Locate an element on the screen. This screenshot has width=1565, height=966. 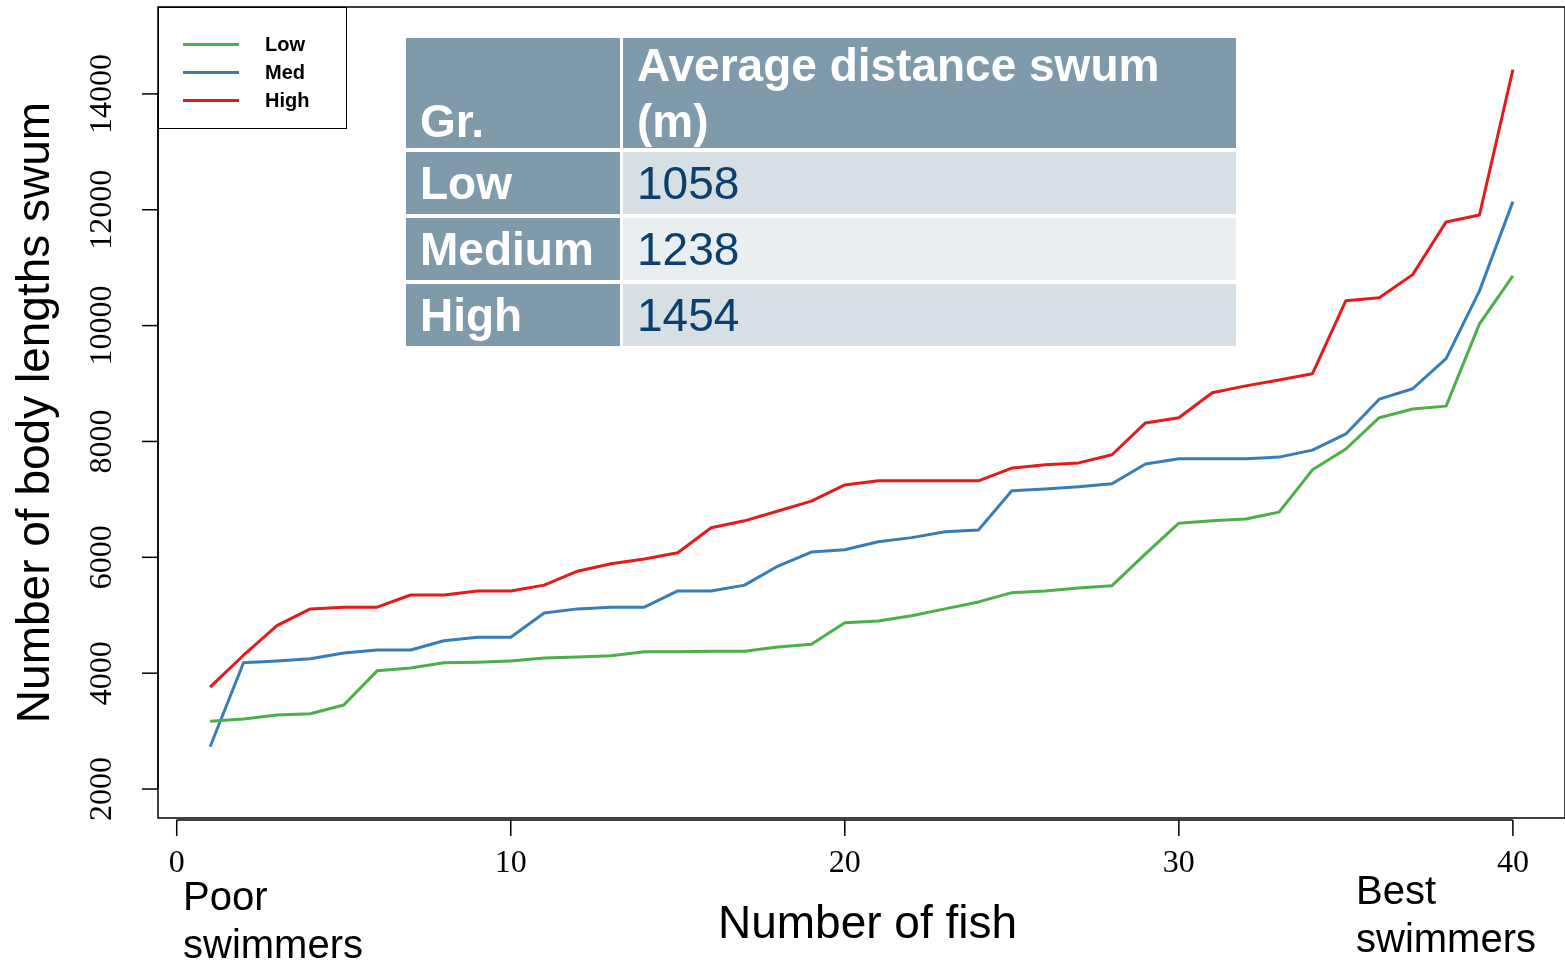
y-tick-label: 8000 is located at coordinates (100, 441).